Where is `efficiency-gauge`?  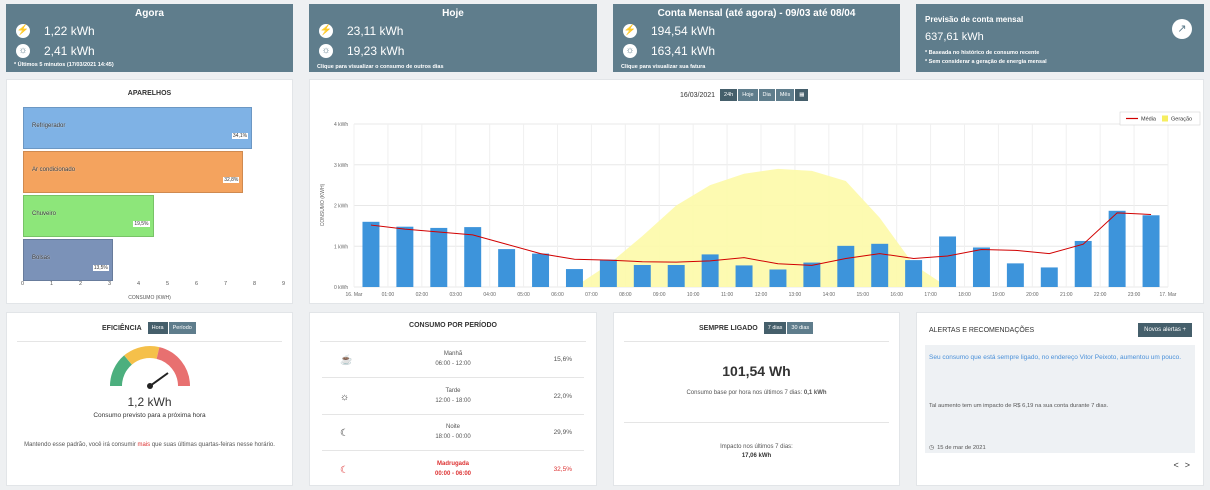
efficiency-gauge is located at coordinates (150, 367).